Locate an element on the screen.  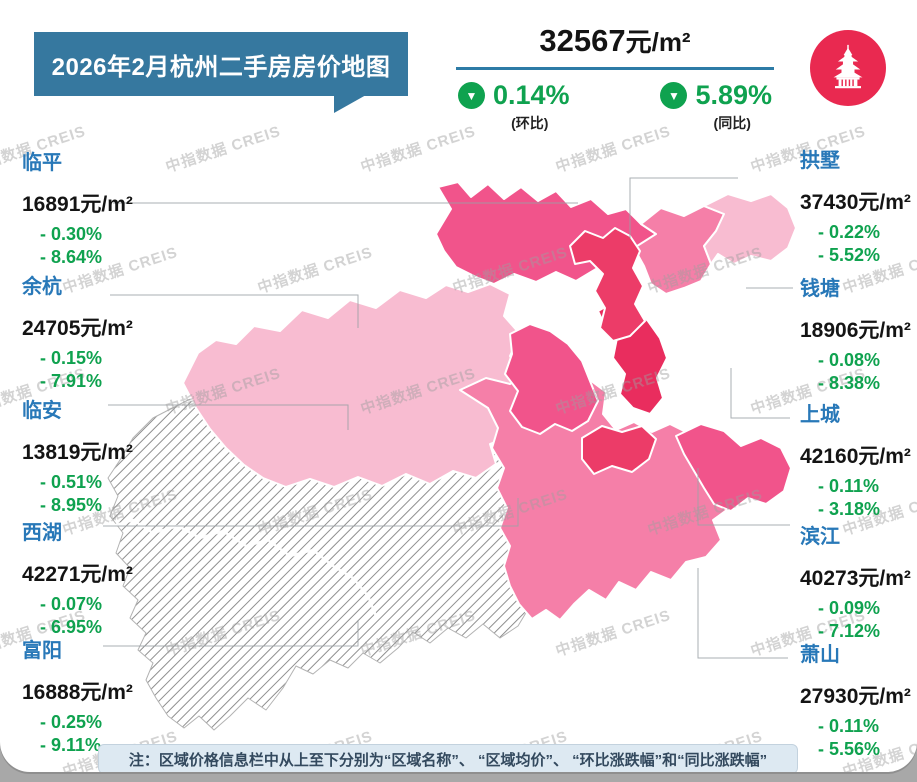
district-label-binjiang: 滨江 40273元/m² - 0.09% - 7.12% is located at coordinates (855, 581).